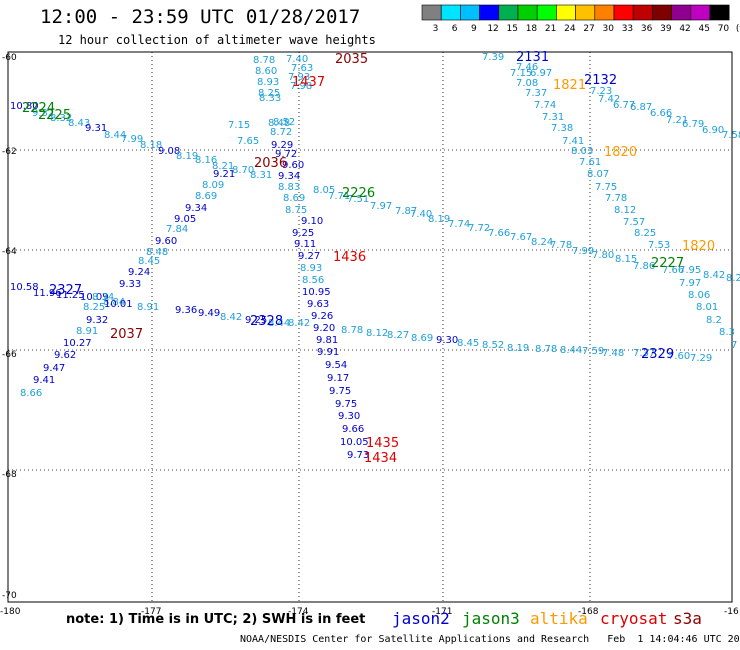  I want to click on wave-height-value: 7.38, so click(562, 128).